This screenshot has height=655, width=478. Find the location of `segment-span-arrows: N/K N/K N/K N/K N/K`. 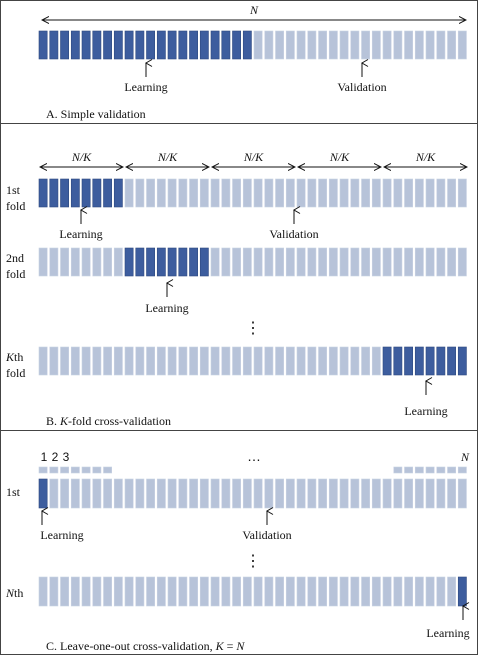

segment-span-arrows: N/K N/K N/K N/K N/K is located at coordinates (253, 158).